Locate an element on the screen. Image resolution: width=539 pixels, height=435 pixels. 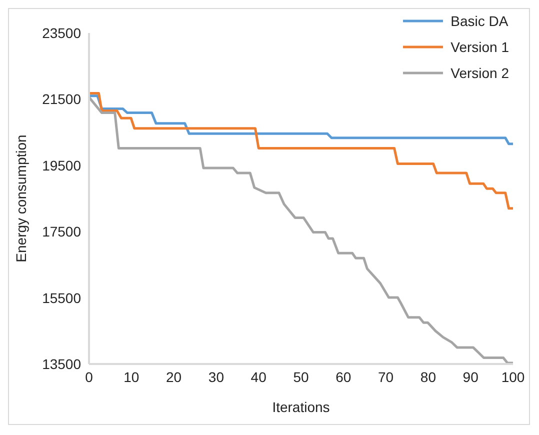
y-tick-label: 17500 is located at coordinates (62, 232).